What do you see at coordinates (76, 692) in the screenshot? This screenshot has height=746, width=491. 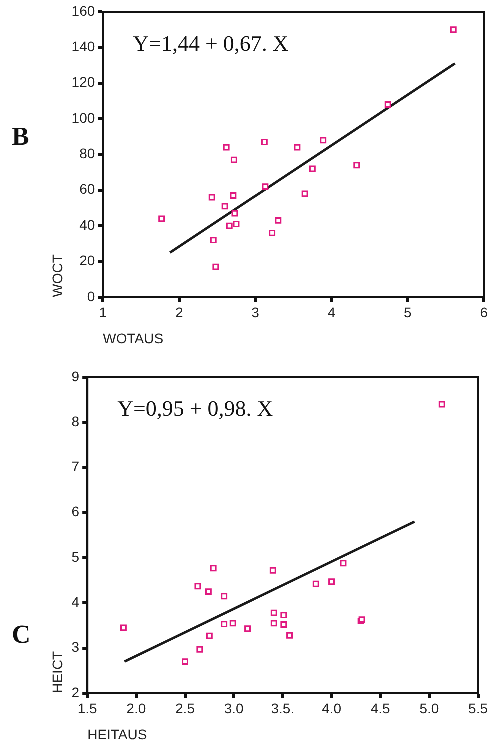 I see `y-tick-label: 2` at bounding box center [76, 692].